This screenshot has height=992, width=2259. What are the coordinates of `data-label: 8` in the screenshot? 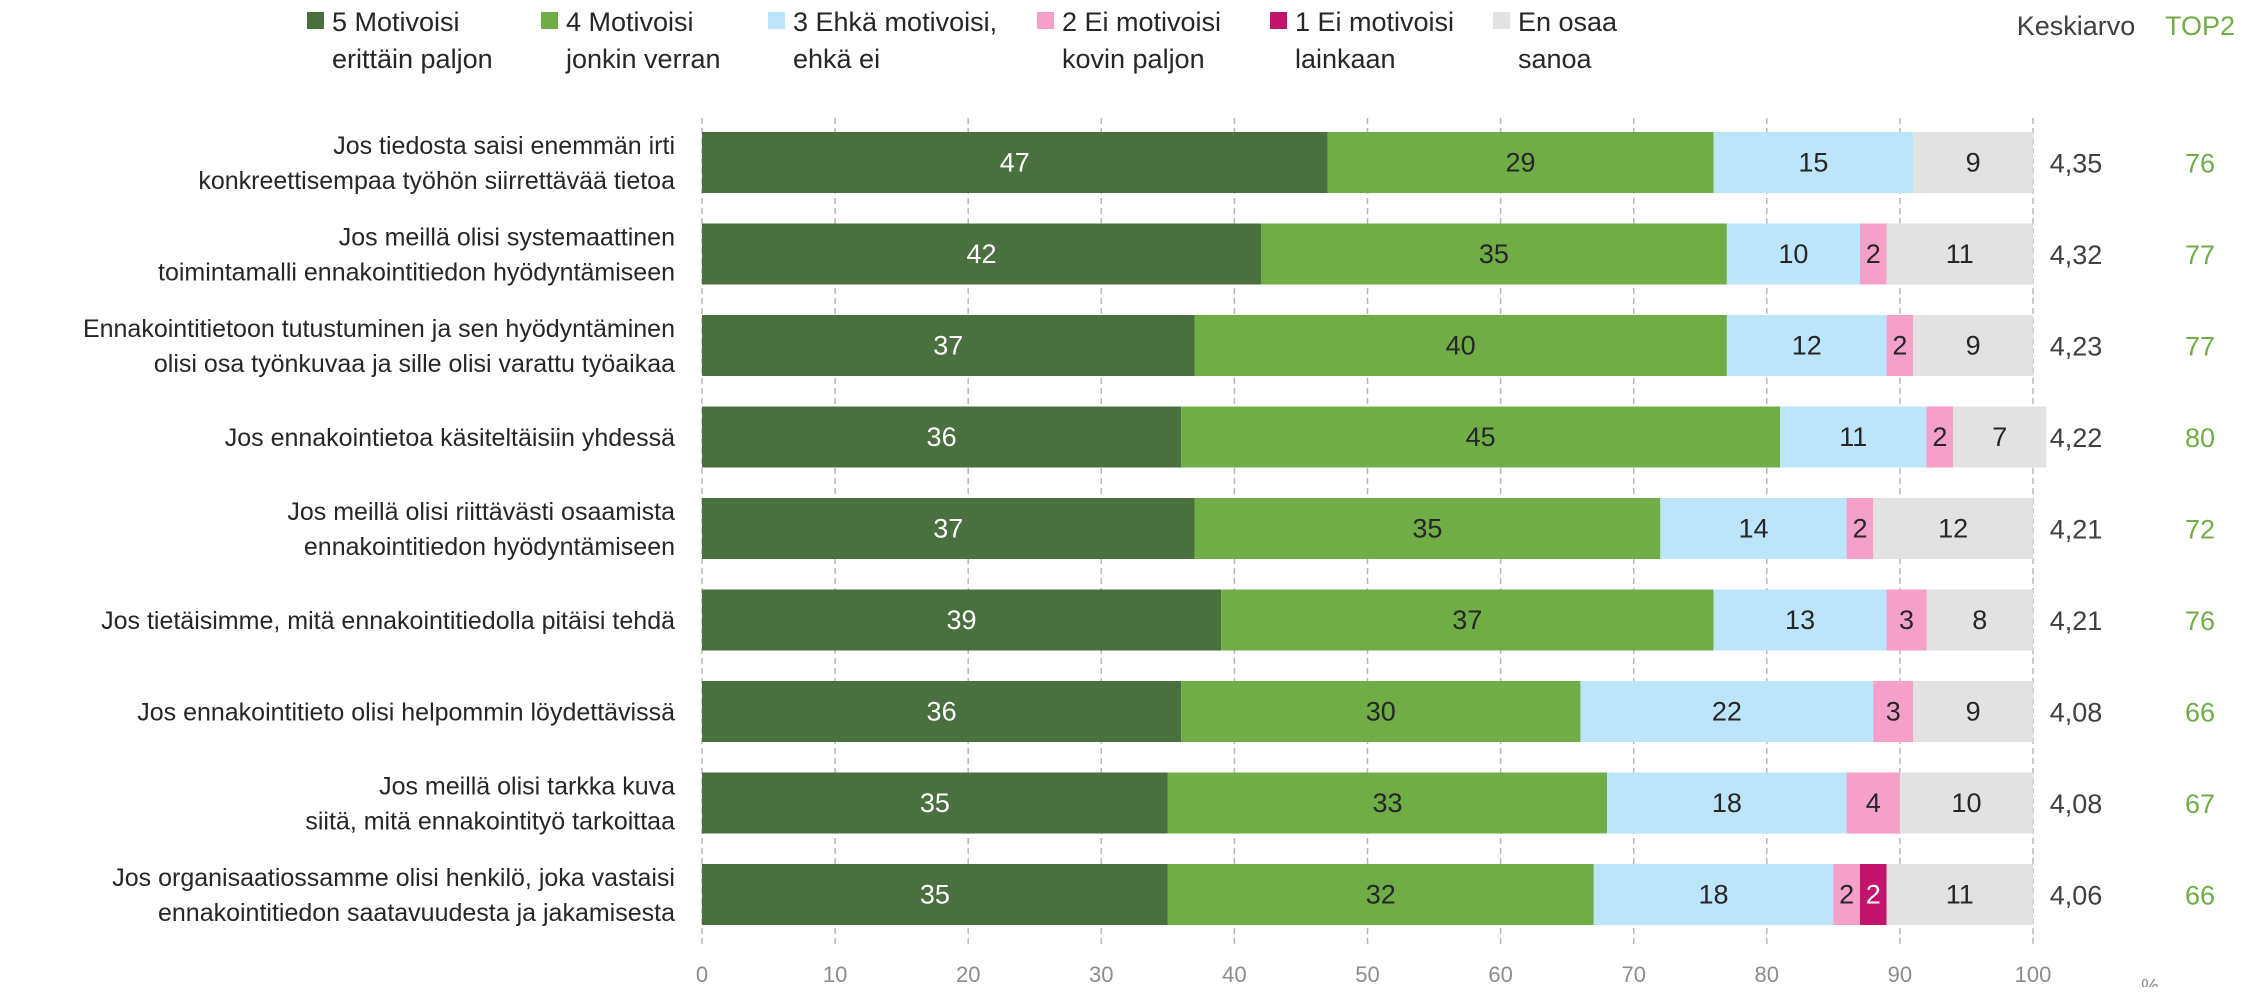 It's located at (1979, 620).